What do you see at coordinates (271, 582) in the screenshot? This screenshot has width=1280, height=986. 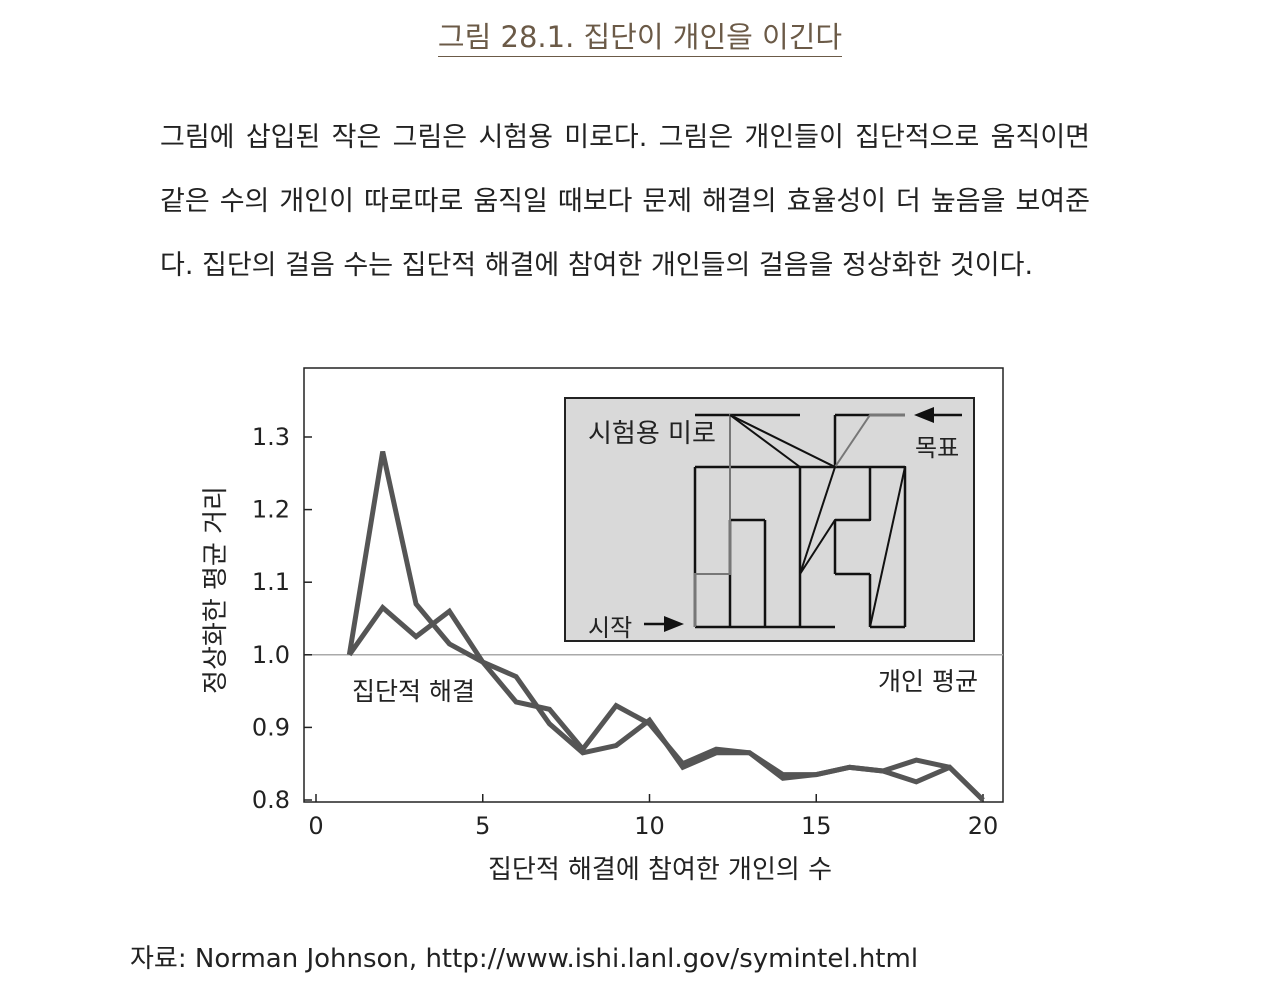 I see `y-tick-label: 1.1` at bounding box center [271, 582].